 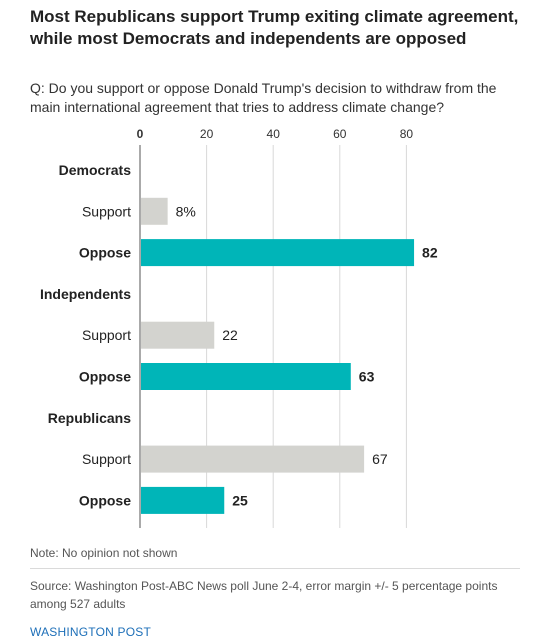 I want to click on bar-independents-oppose, so click(x=246, y=376).